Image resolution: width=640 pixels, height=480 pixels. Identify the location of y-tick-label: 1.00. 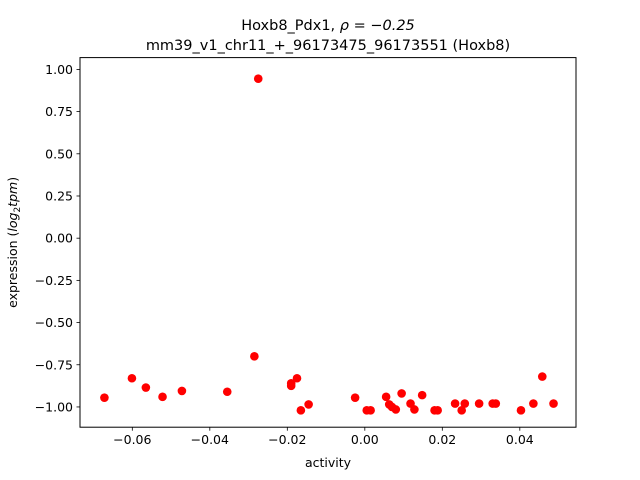
(59, 69).